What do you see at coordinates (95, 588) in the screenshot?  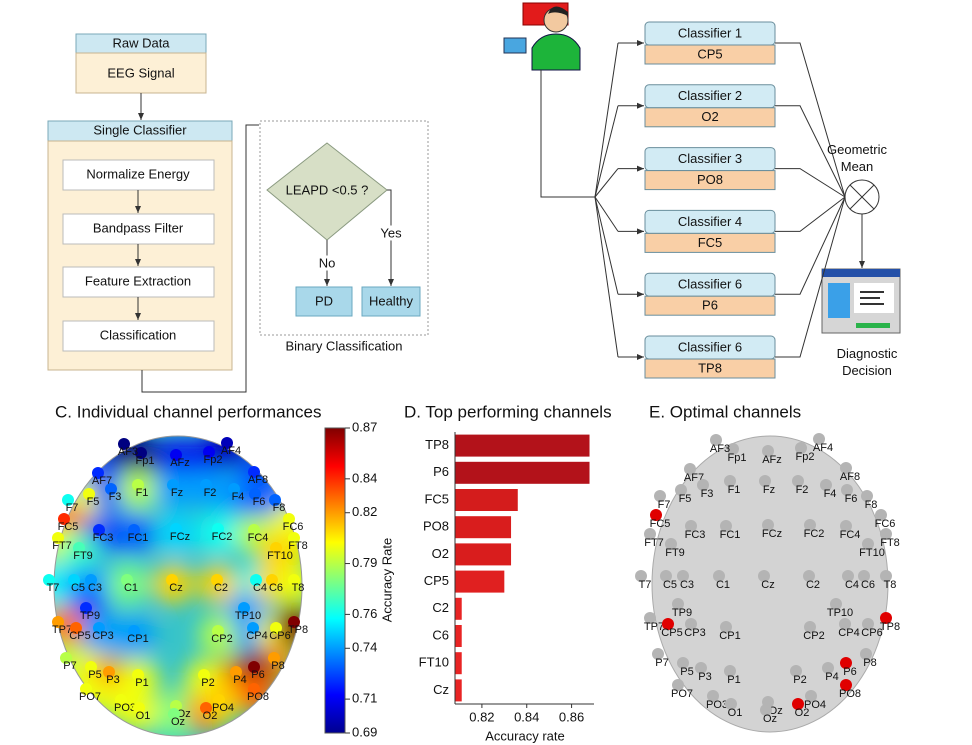 I see `electrode-label: C3` at bounding box center [95, 588].